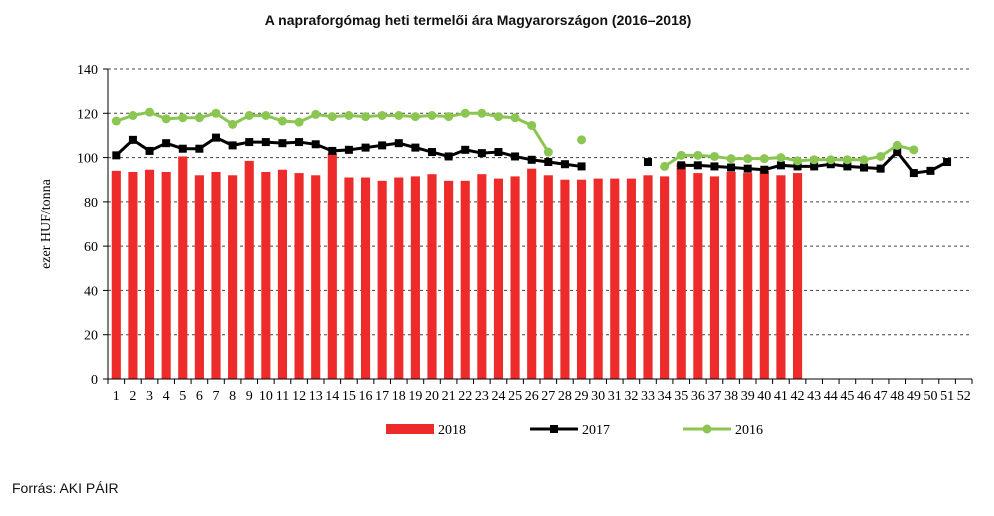 The image size is (994, 516). I want to click on x-tick-label-19: 19, so click(415, 396).